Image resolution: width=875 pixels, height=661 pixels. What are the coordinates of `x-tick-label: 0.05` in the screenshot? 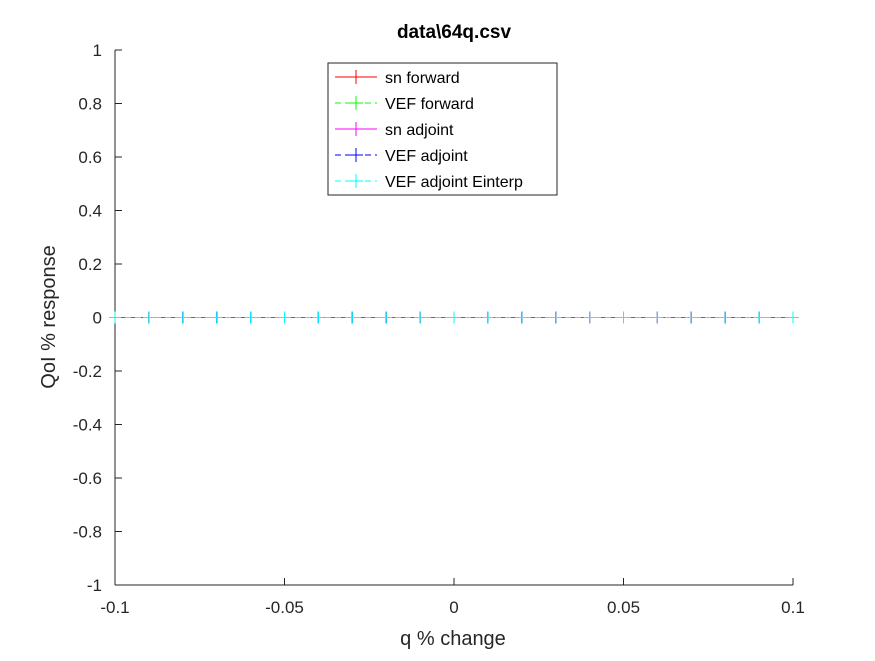 It's located at (623, 607).